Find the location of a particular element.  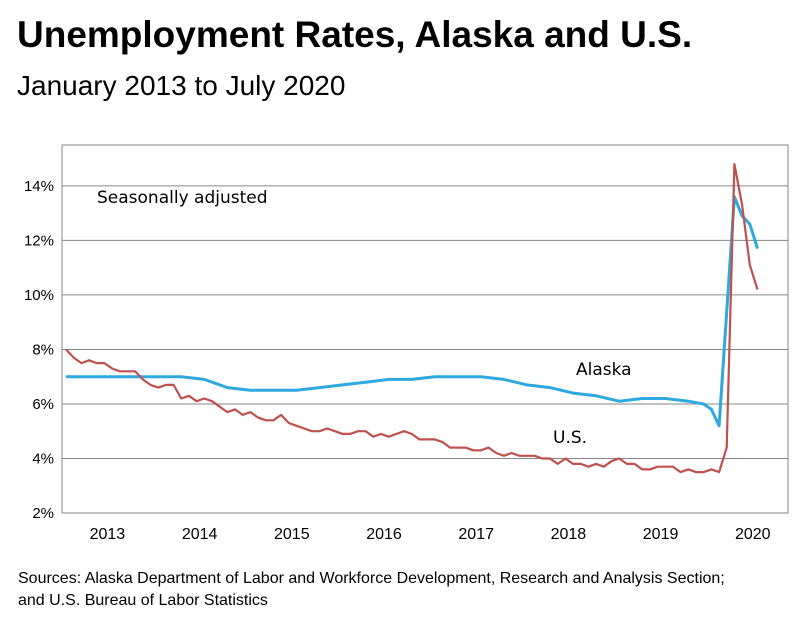

x-tick-label: 2017 is located at coordinates (476, 534).